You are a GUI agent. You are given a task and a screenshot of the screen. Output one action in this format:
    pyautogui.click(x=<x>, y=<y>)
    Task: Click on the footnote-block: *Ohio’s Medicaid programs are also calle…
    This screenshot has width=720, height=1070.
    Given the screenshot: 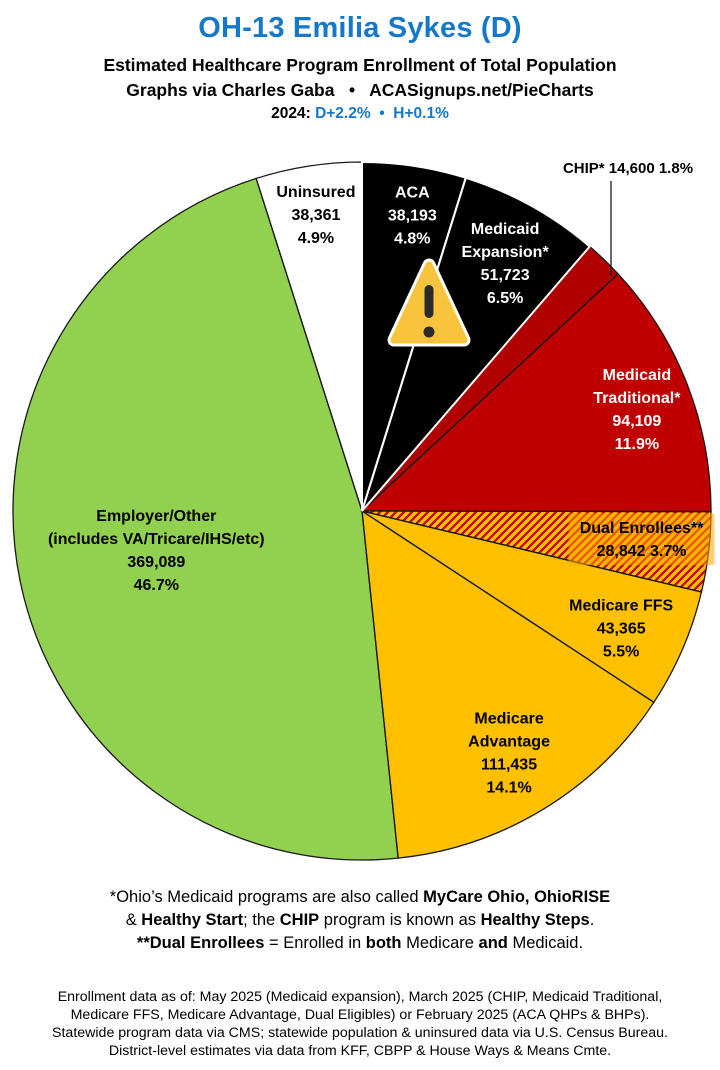 What is the action you would take?
    pyautogui.click(x=360, y=920)
    